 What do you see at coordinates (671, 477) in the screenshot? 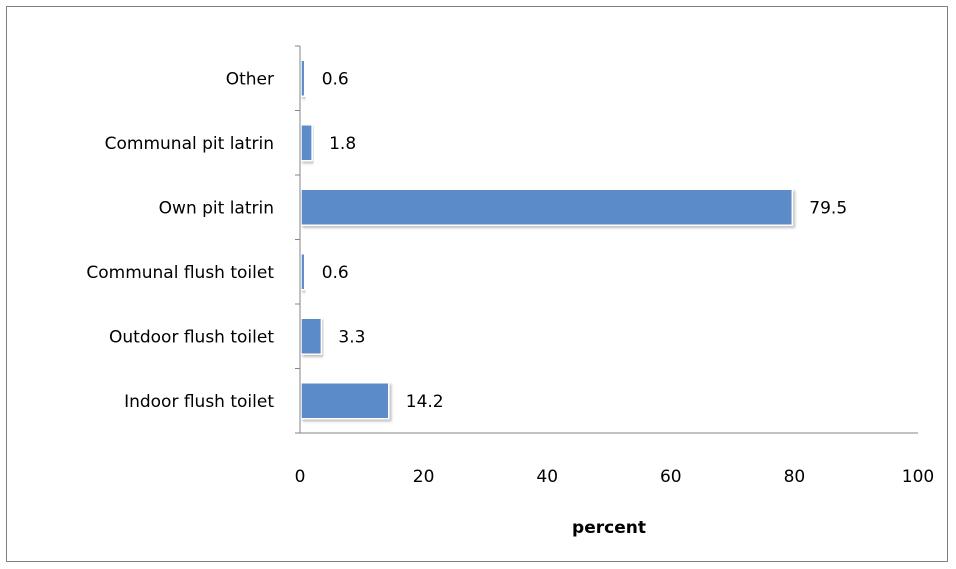
I see `x-tick-label: 60` at bounding box center [671, 477].